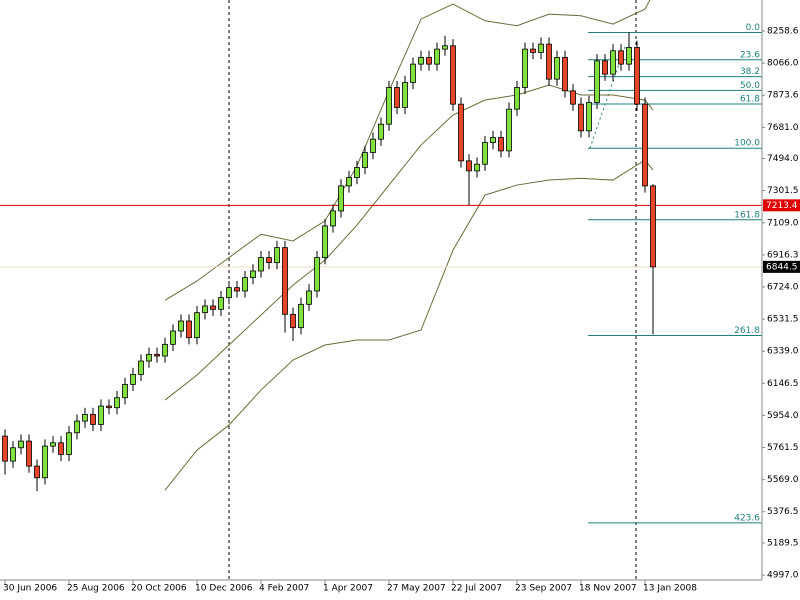 The width and height of the screenshot is (800, 600). Describe the element at coordinates (783, 191) in the screenshot. I see `y-tick-label: 7301.5` at that location.